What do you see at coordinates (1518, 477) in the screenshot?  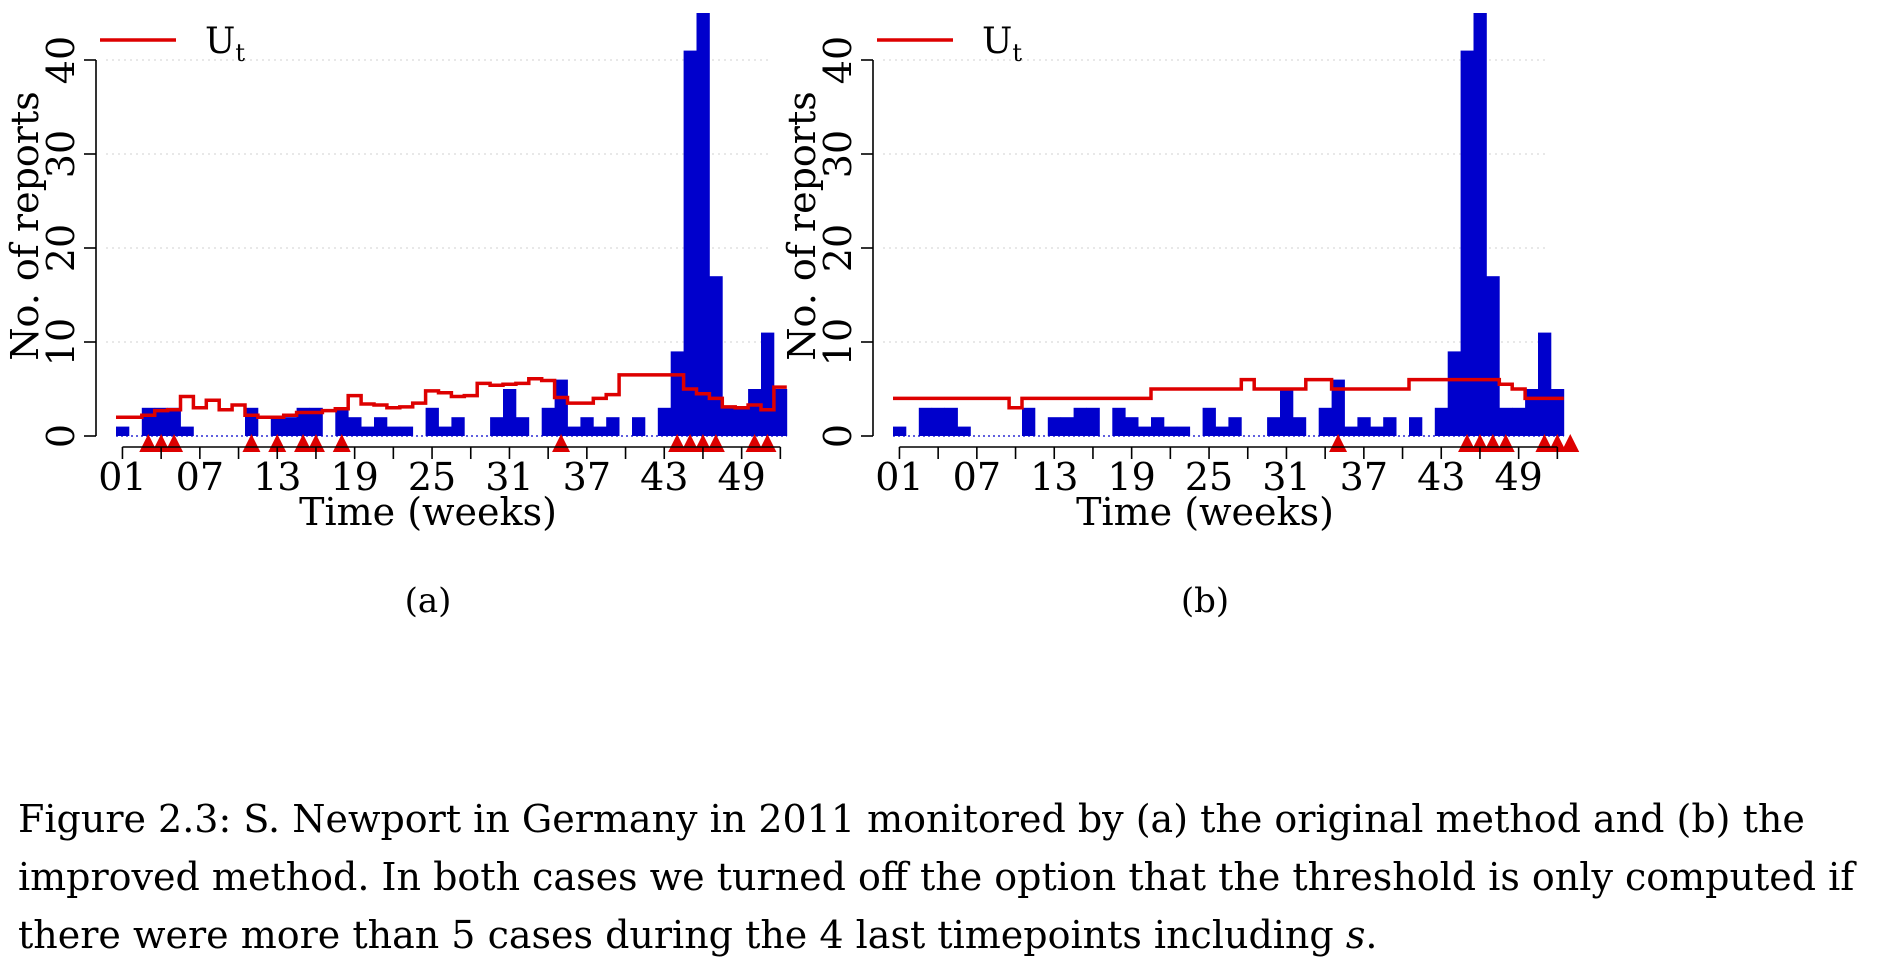 I see `x-tick-label: 49` at bounding box center [1518, 477].